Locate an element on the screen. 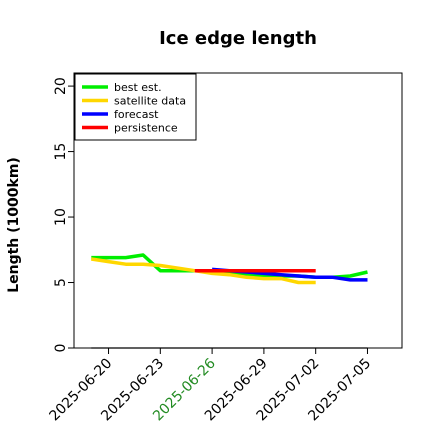 This screenshot has height=440, width=440. legend-label: forecast is located at coordinates (136, 114).